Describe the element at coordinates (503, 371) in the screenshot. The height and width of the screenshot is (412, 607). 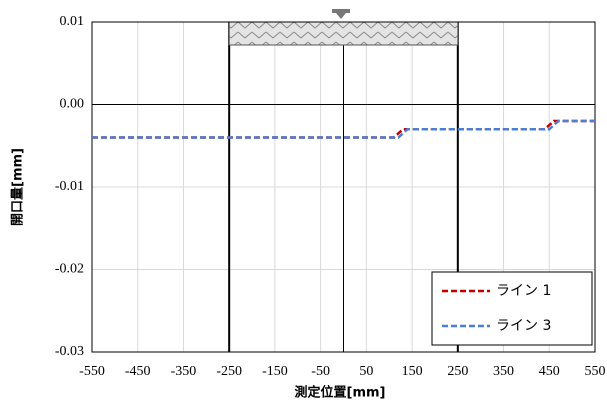
I see `x-tick-label: 350` at that location.